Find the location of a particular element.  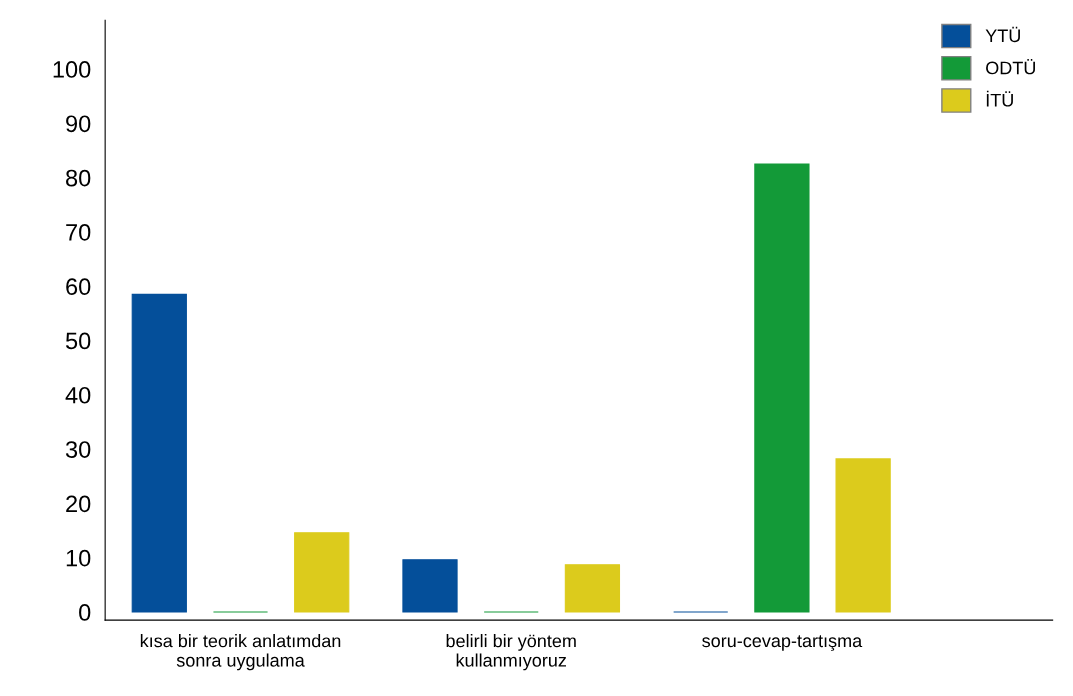

legend-label: YTÜ is located at coordinates (1002, 34).